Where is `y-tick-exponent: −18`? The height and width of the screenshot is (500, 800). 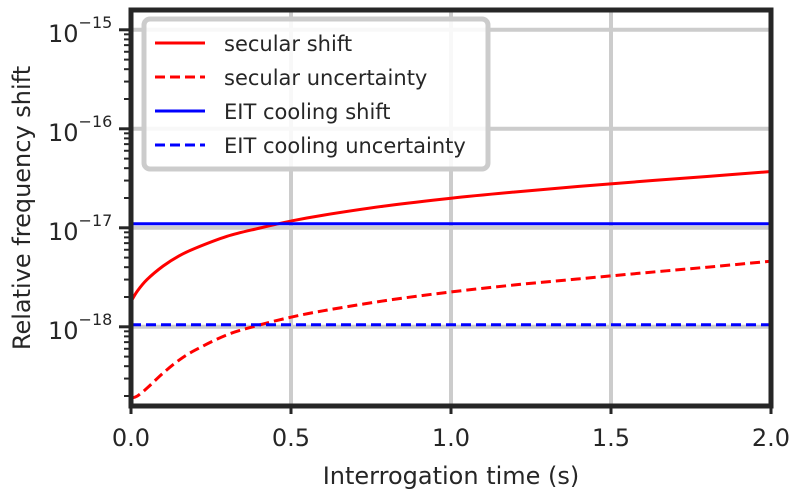 y-tick-exponent: −18 is located at coordinates (96, 319).